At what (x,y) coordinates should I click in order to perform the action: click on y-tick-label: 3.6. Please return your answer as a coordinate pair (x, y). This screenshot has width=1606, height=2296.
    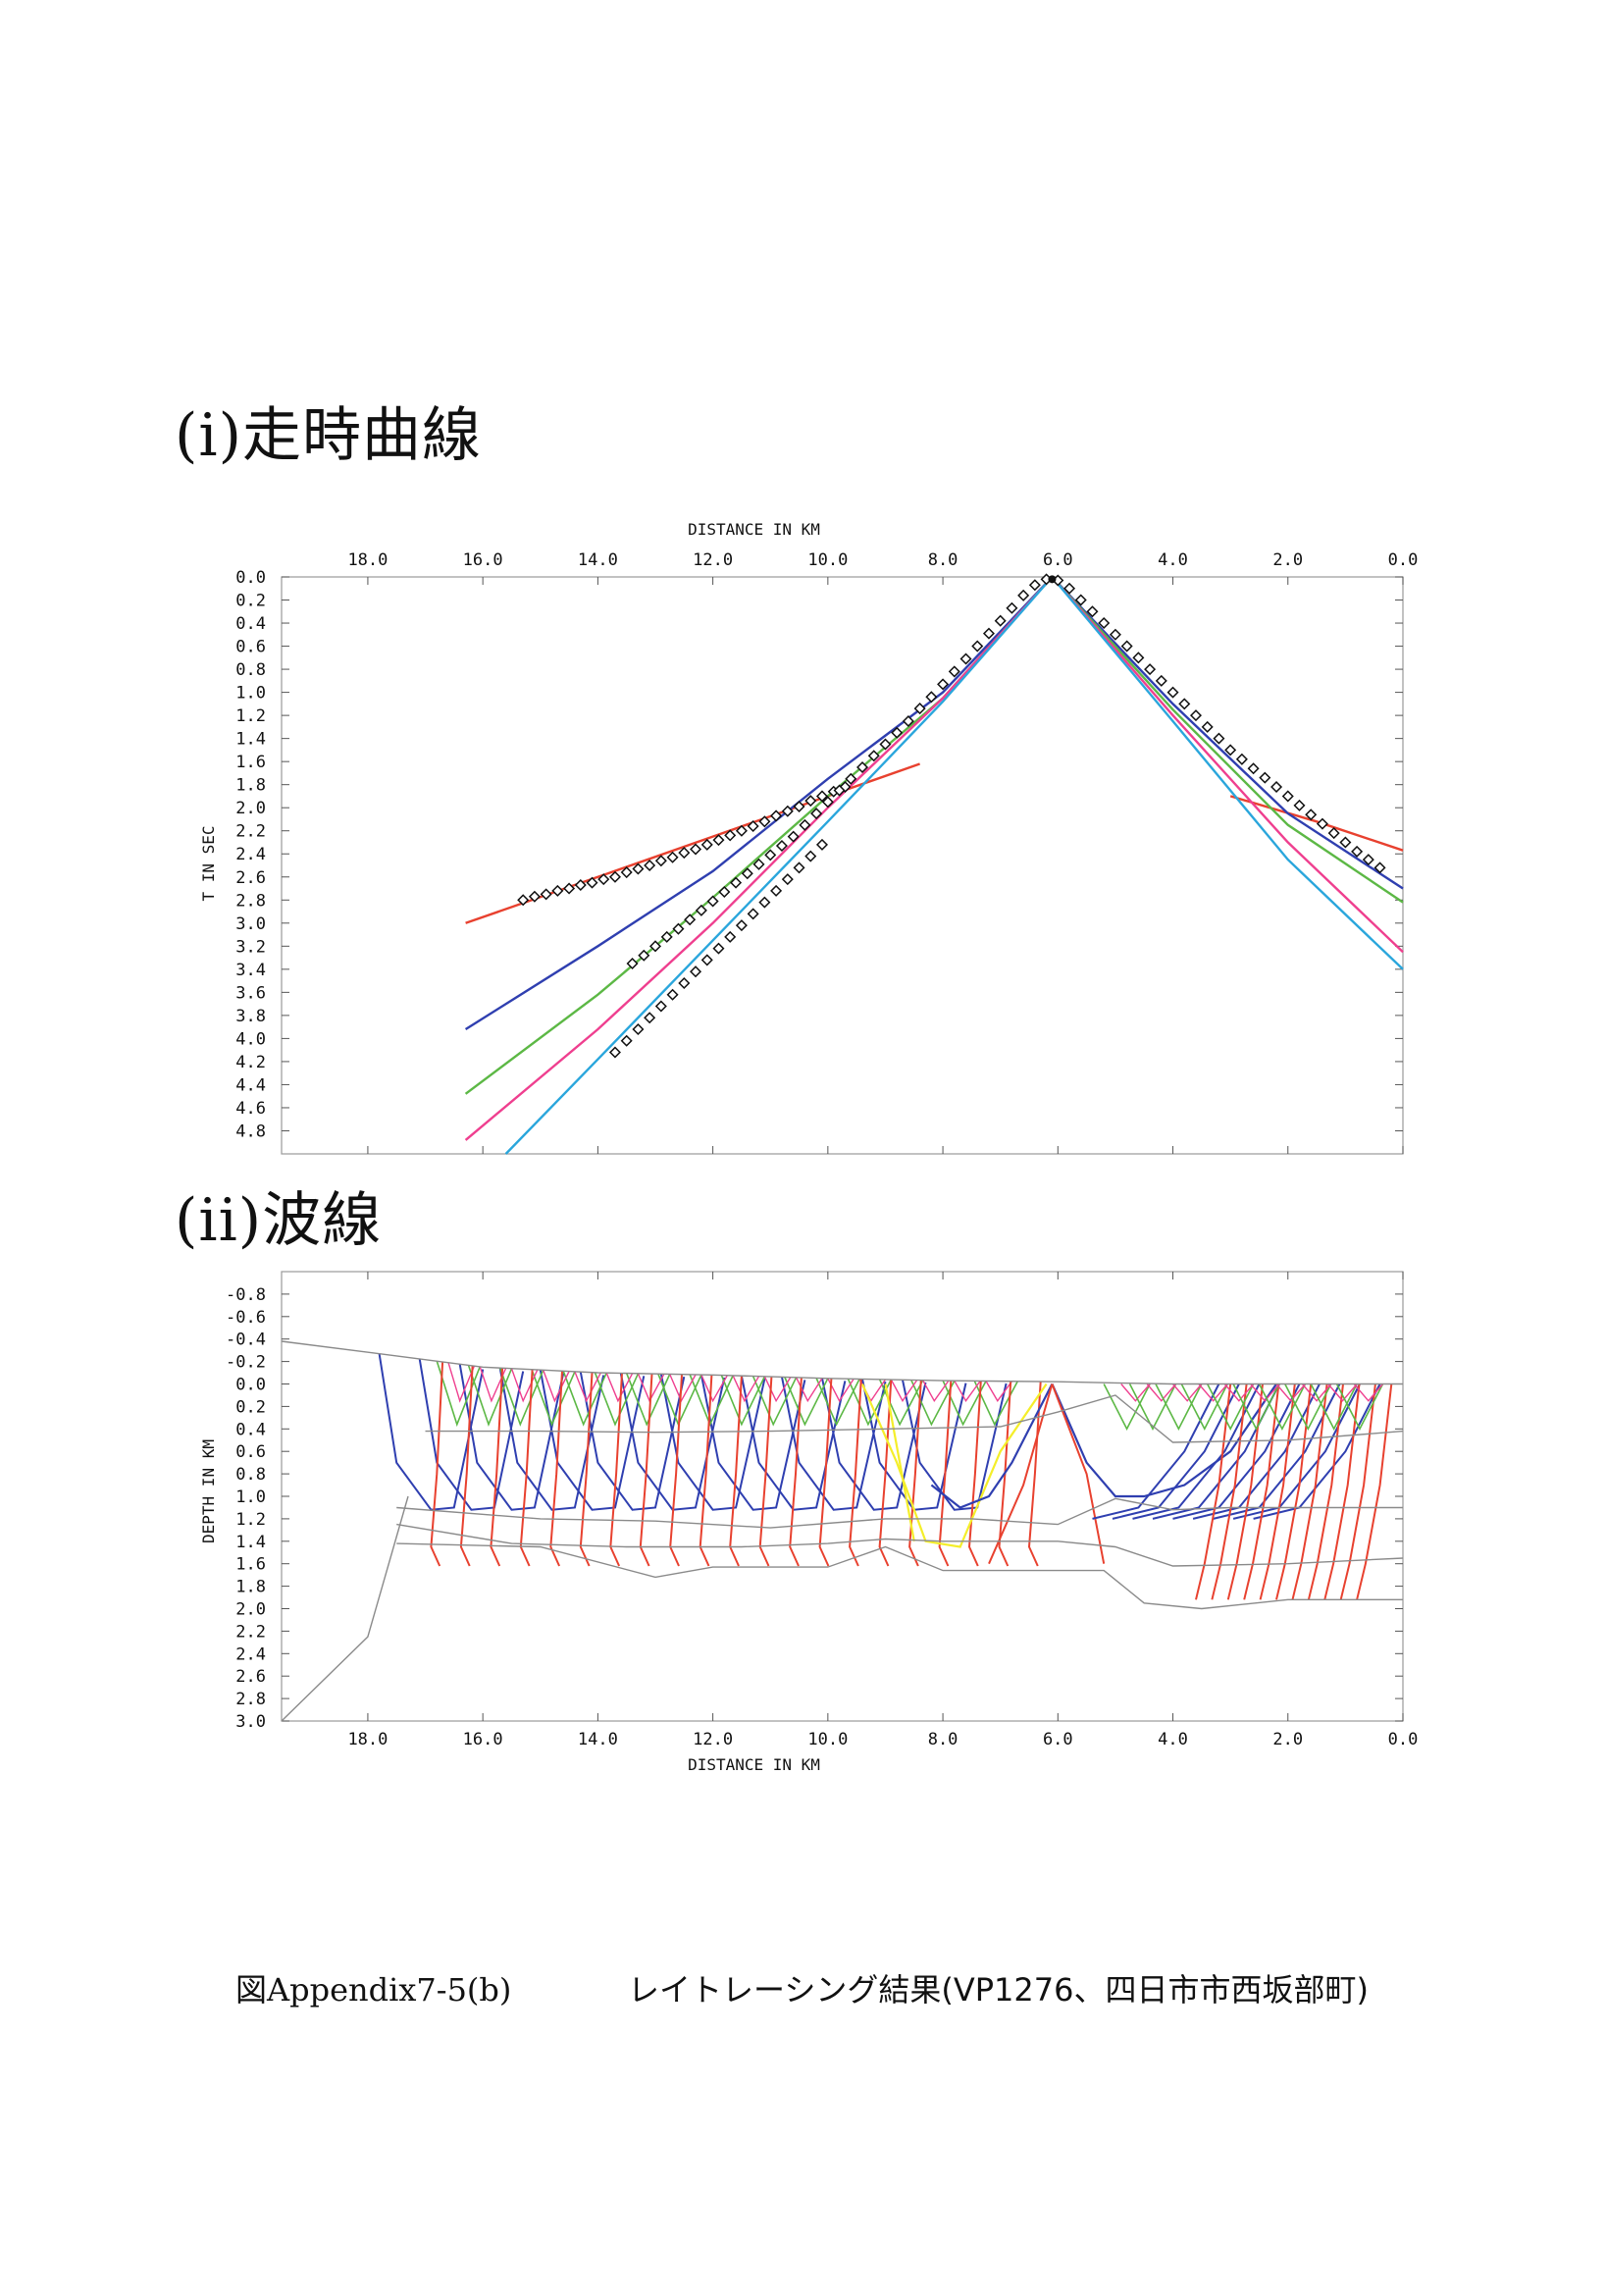
    Looking at the image, I should click on (251, 993).